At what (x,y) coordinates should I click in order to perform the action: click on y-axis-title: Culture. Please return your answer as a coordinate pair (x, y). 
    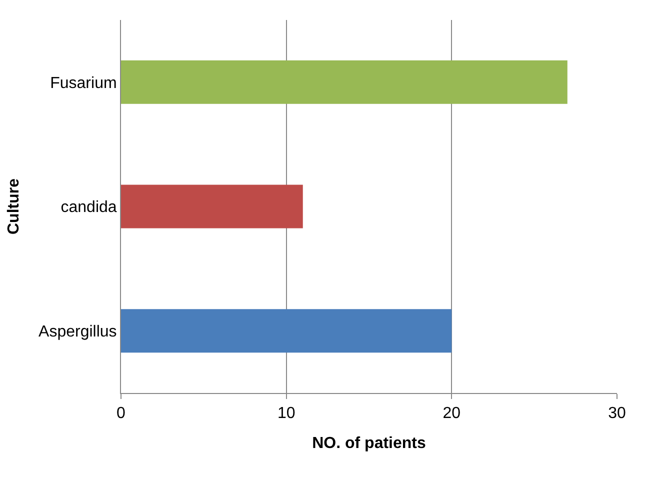
    Looking at the image, I should click on (13, 206).